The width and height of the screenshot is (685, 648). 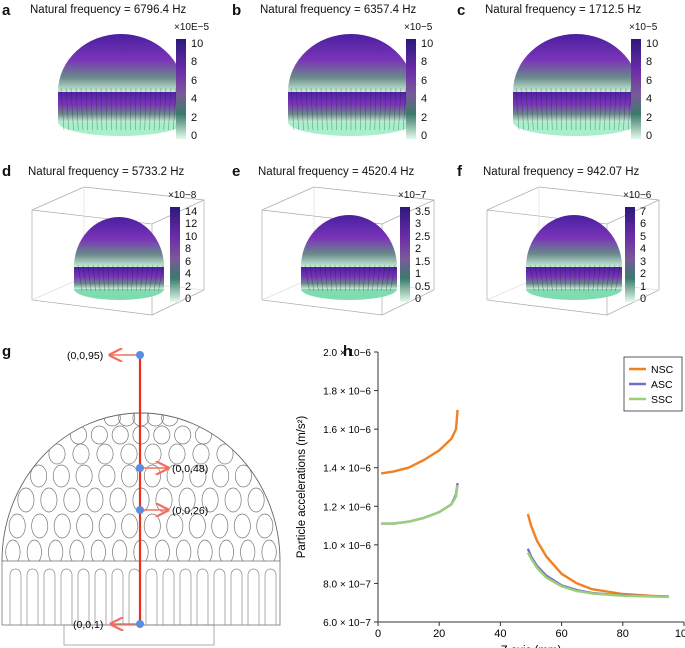 I want to click on colorbar-tick-a: 10, so click(x=197, y=44).